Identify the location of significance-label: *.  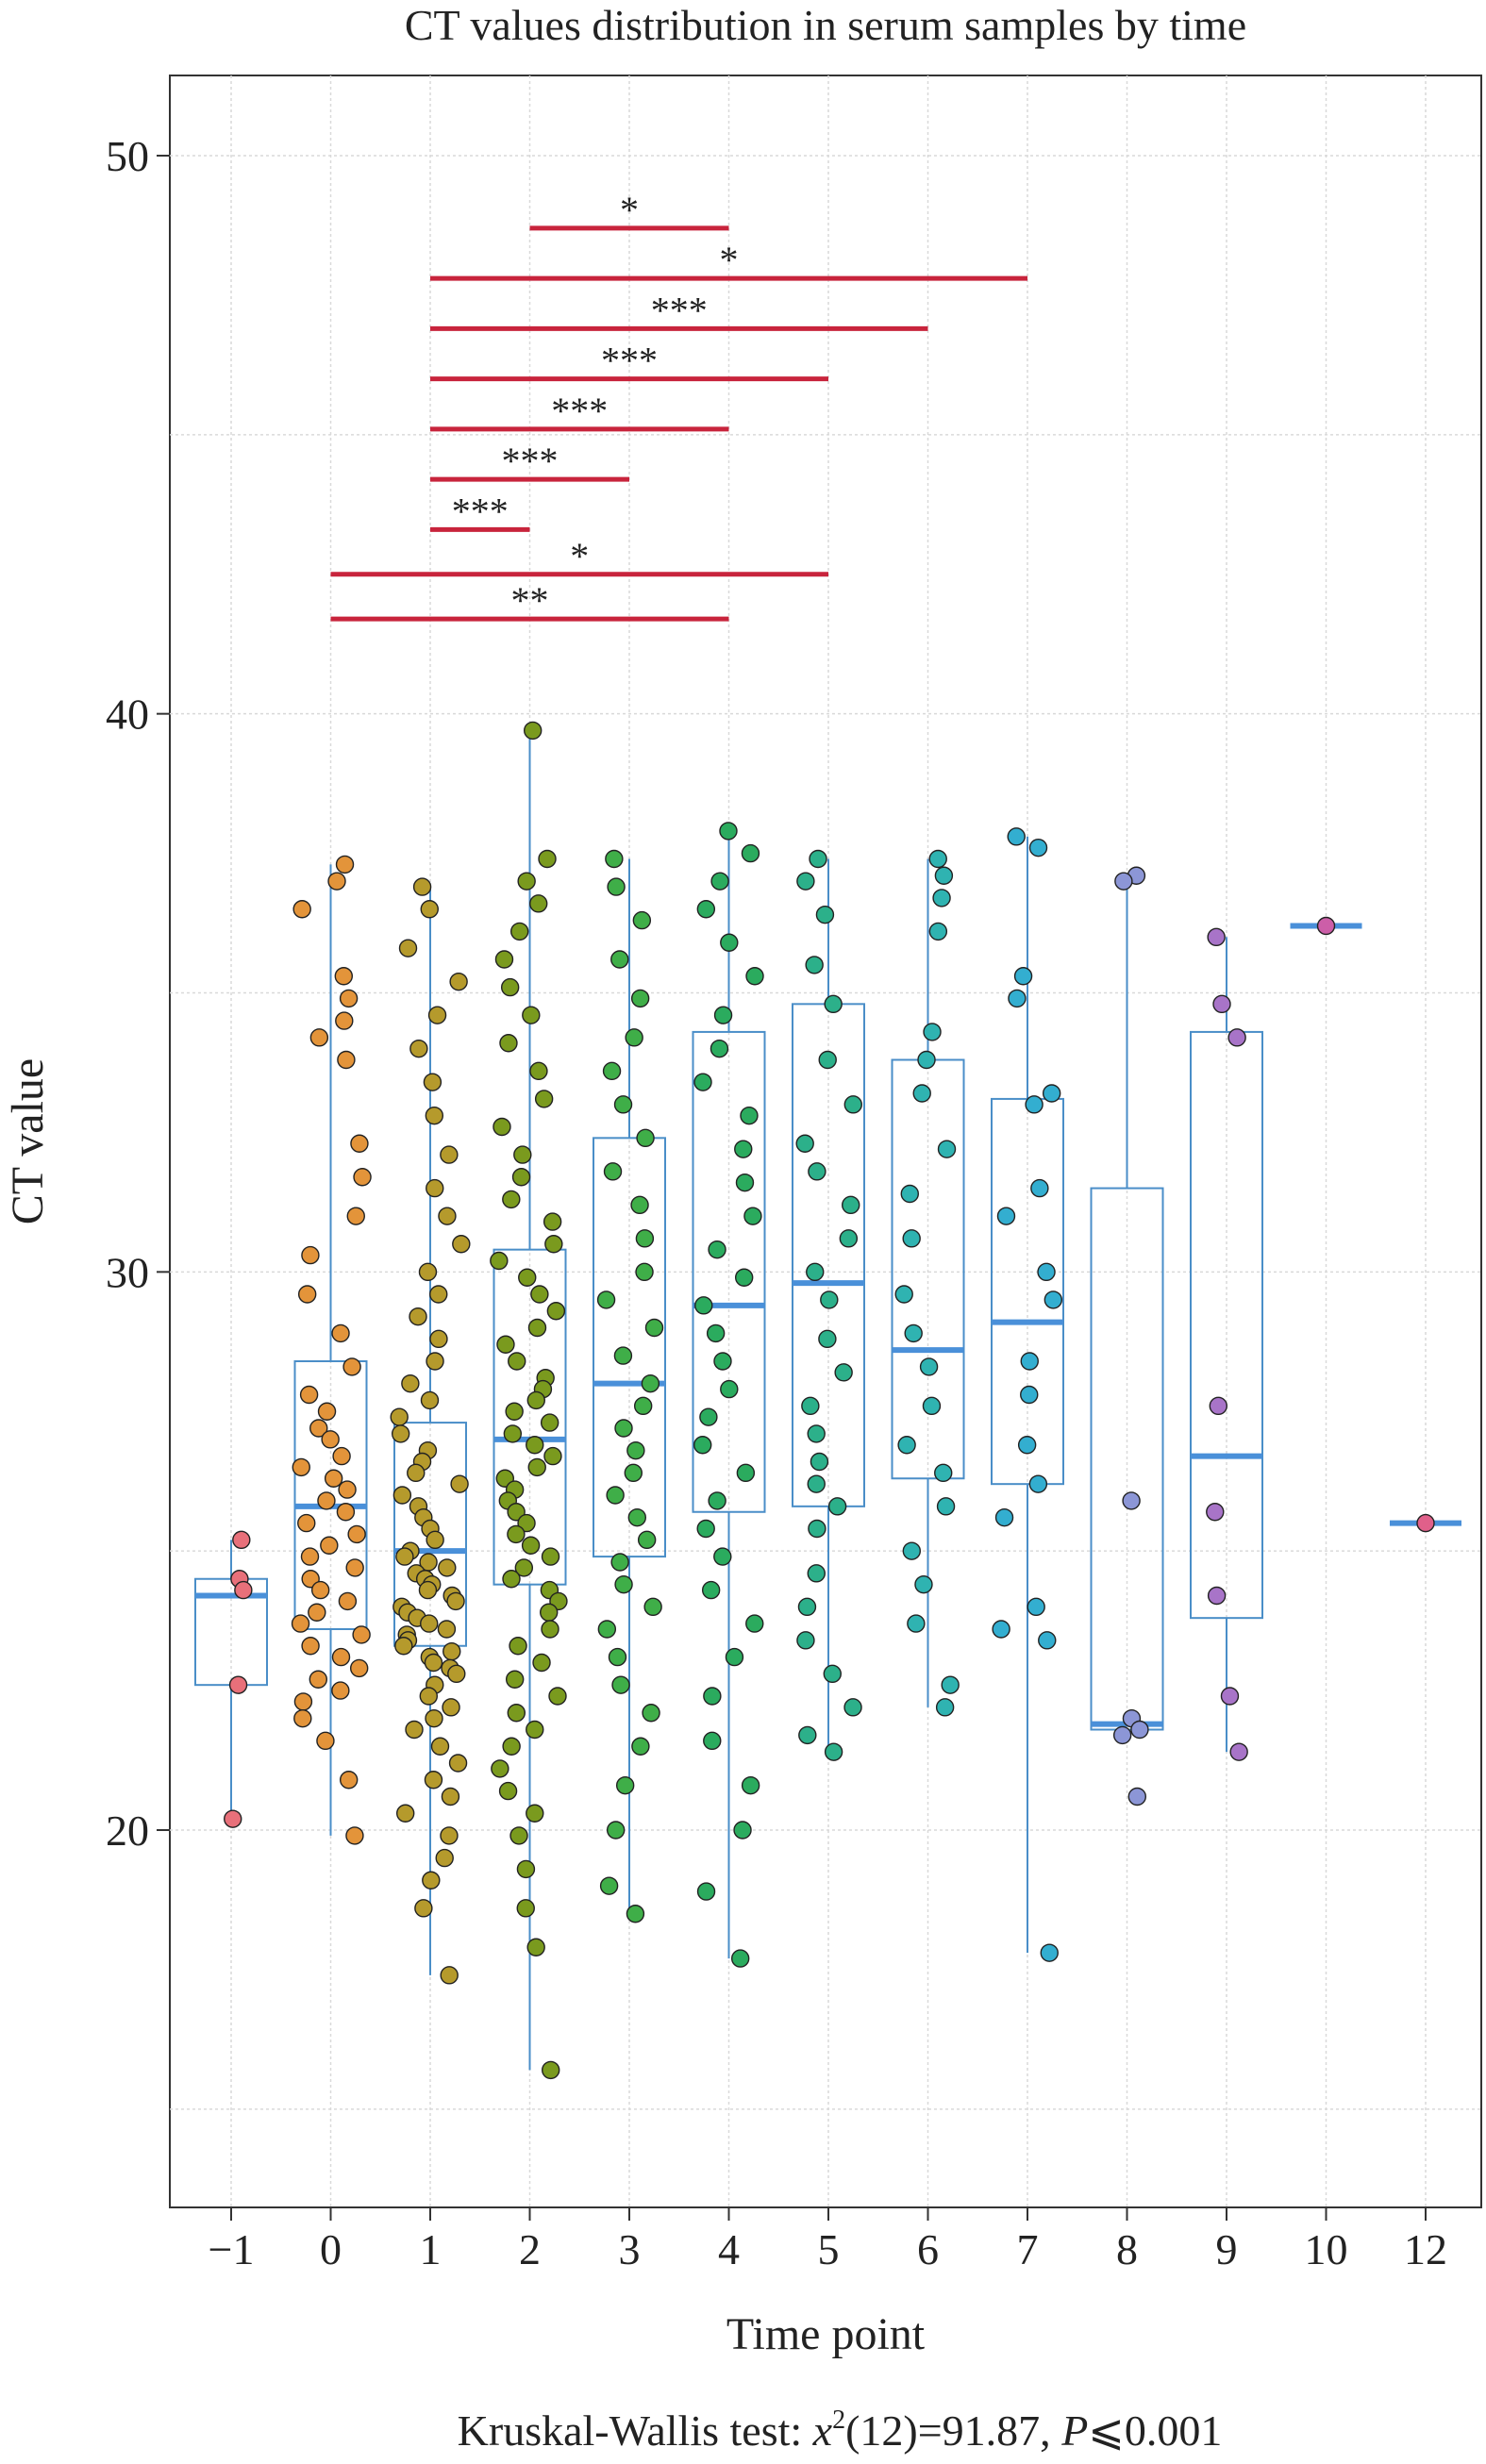
(580, 556).